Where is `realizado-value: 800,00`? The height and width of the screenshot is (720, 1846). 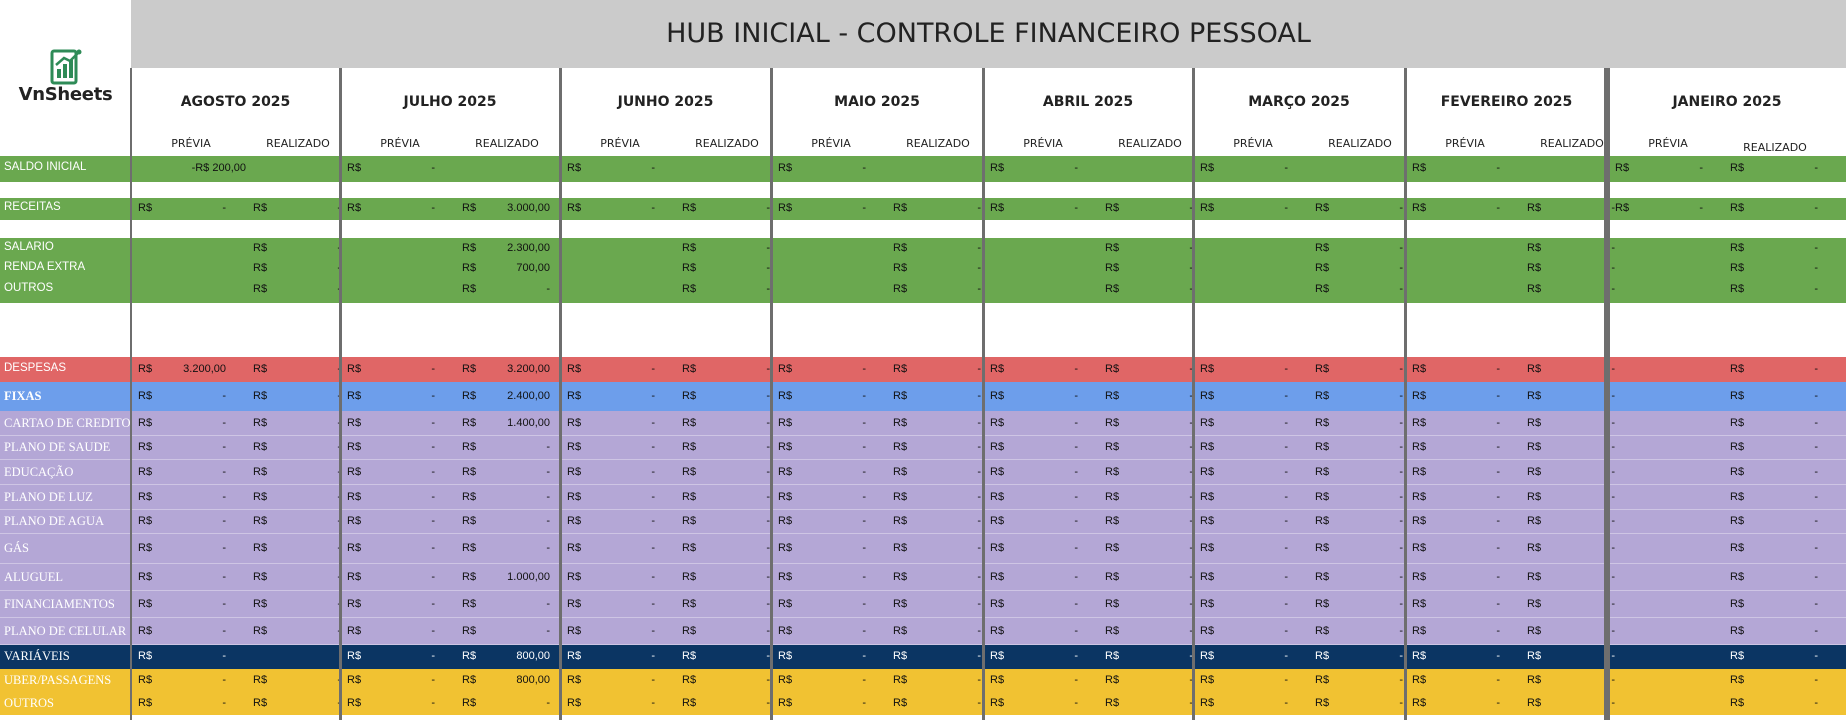
realizado-value: 800,00 is located at coordinates (533, 679).